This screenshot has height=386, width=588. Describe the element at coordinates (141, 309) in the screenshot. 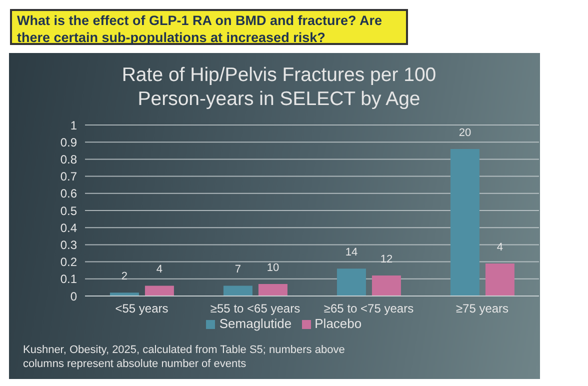

I see `x-tick-label: <55 years` at that location.